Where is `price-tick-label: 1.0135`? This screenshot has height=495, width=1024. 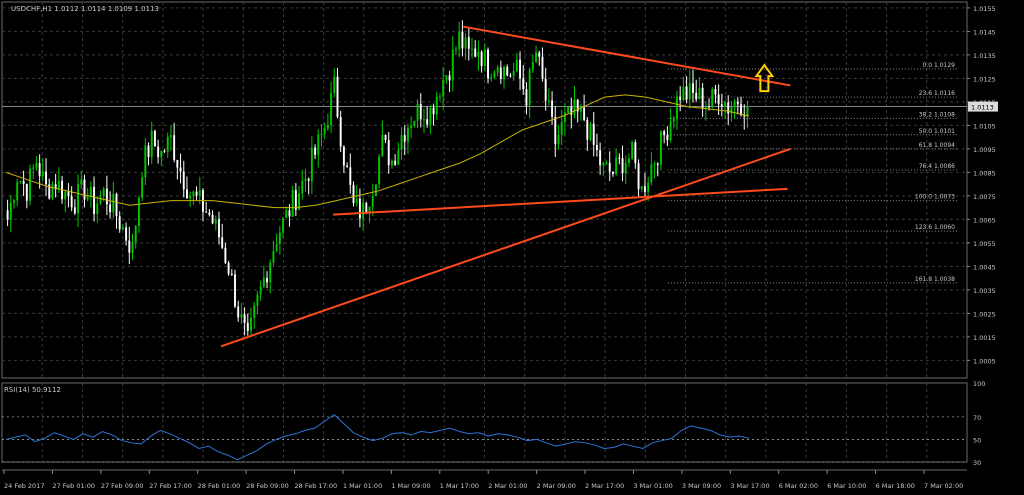 price-tick-label: 1.0135 is located at coordinates (984, 56).